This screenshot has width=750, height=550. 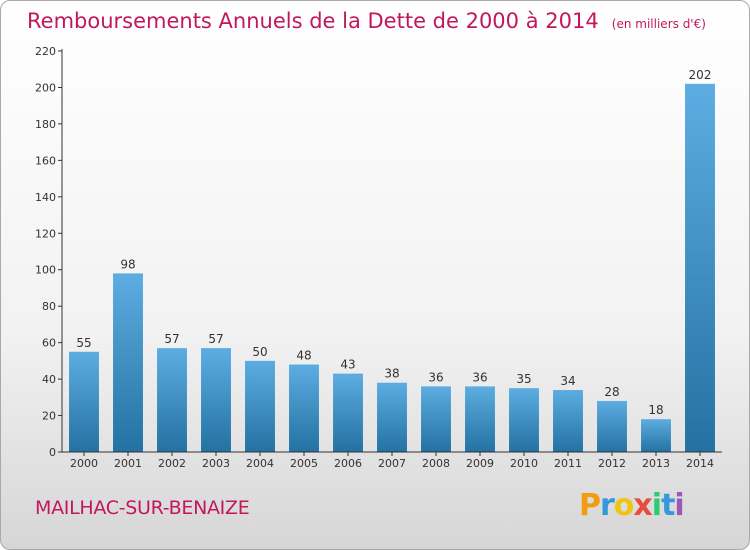 I want to click on bar-value-label: 43, so click(x=347, y=365).